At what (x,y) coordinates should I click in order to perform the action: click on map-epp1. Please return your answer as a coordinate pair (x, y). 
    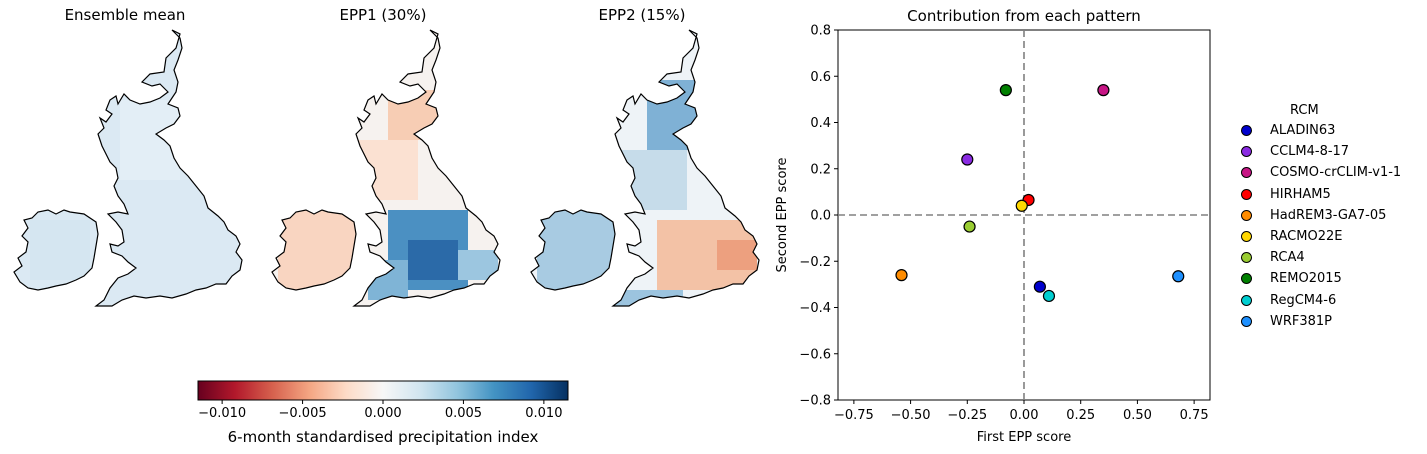
    Looking at the image, I should click on (386, 168).